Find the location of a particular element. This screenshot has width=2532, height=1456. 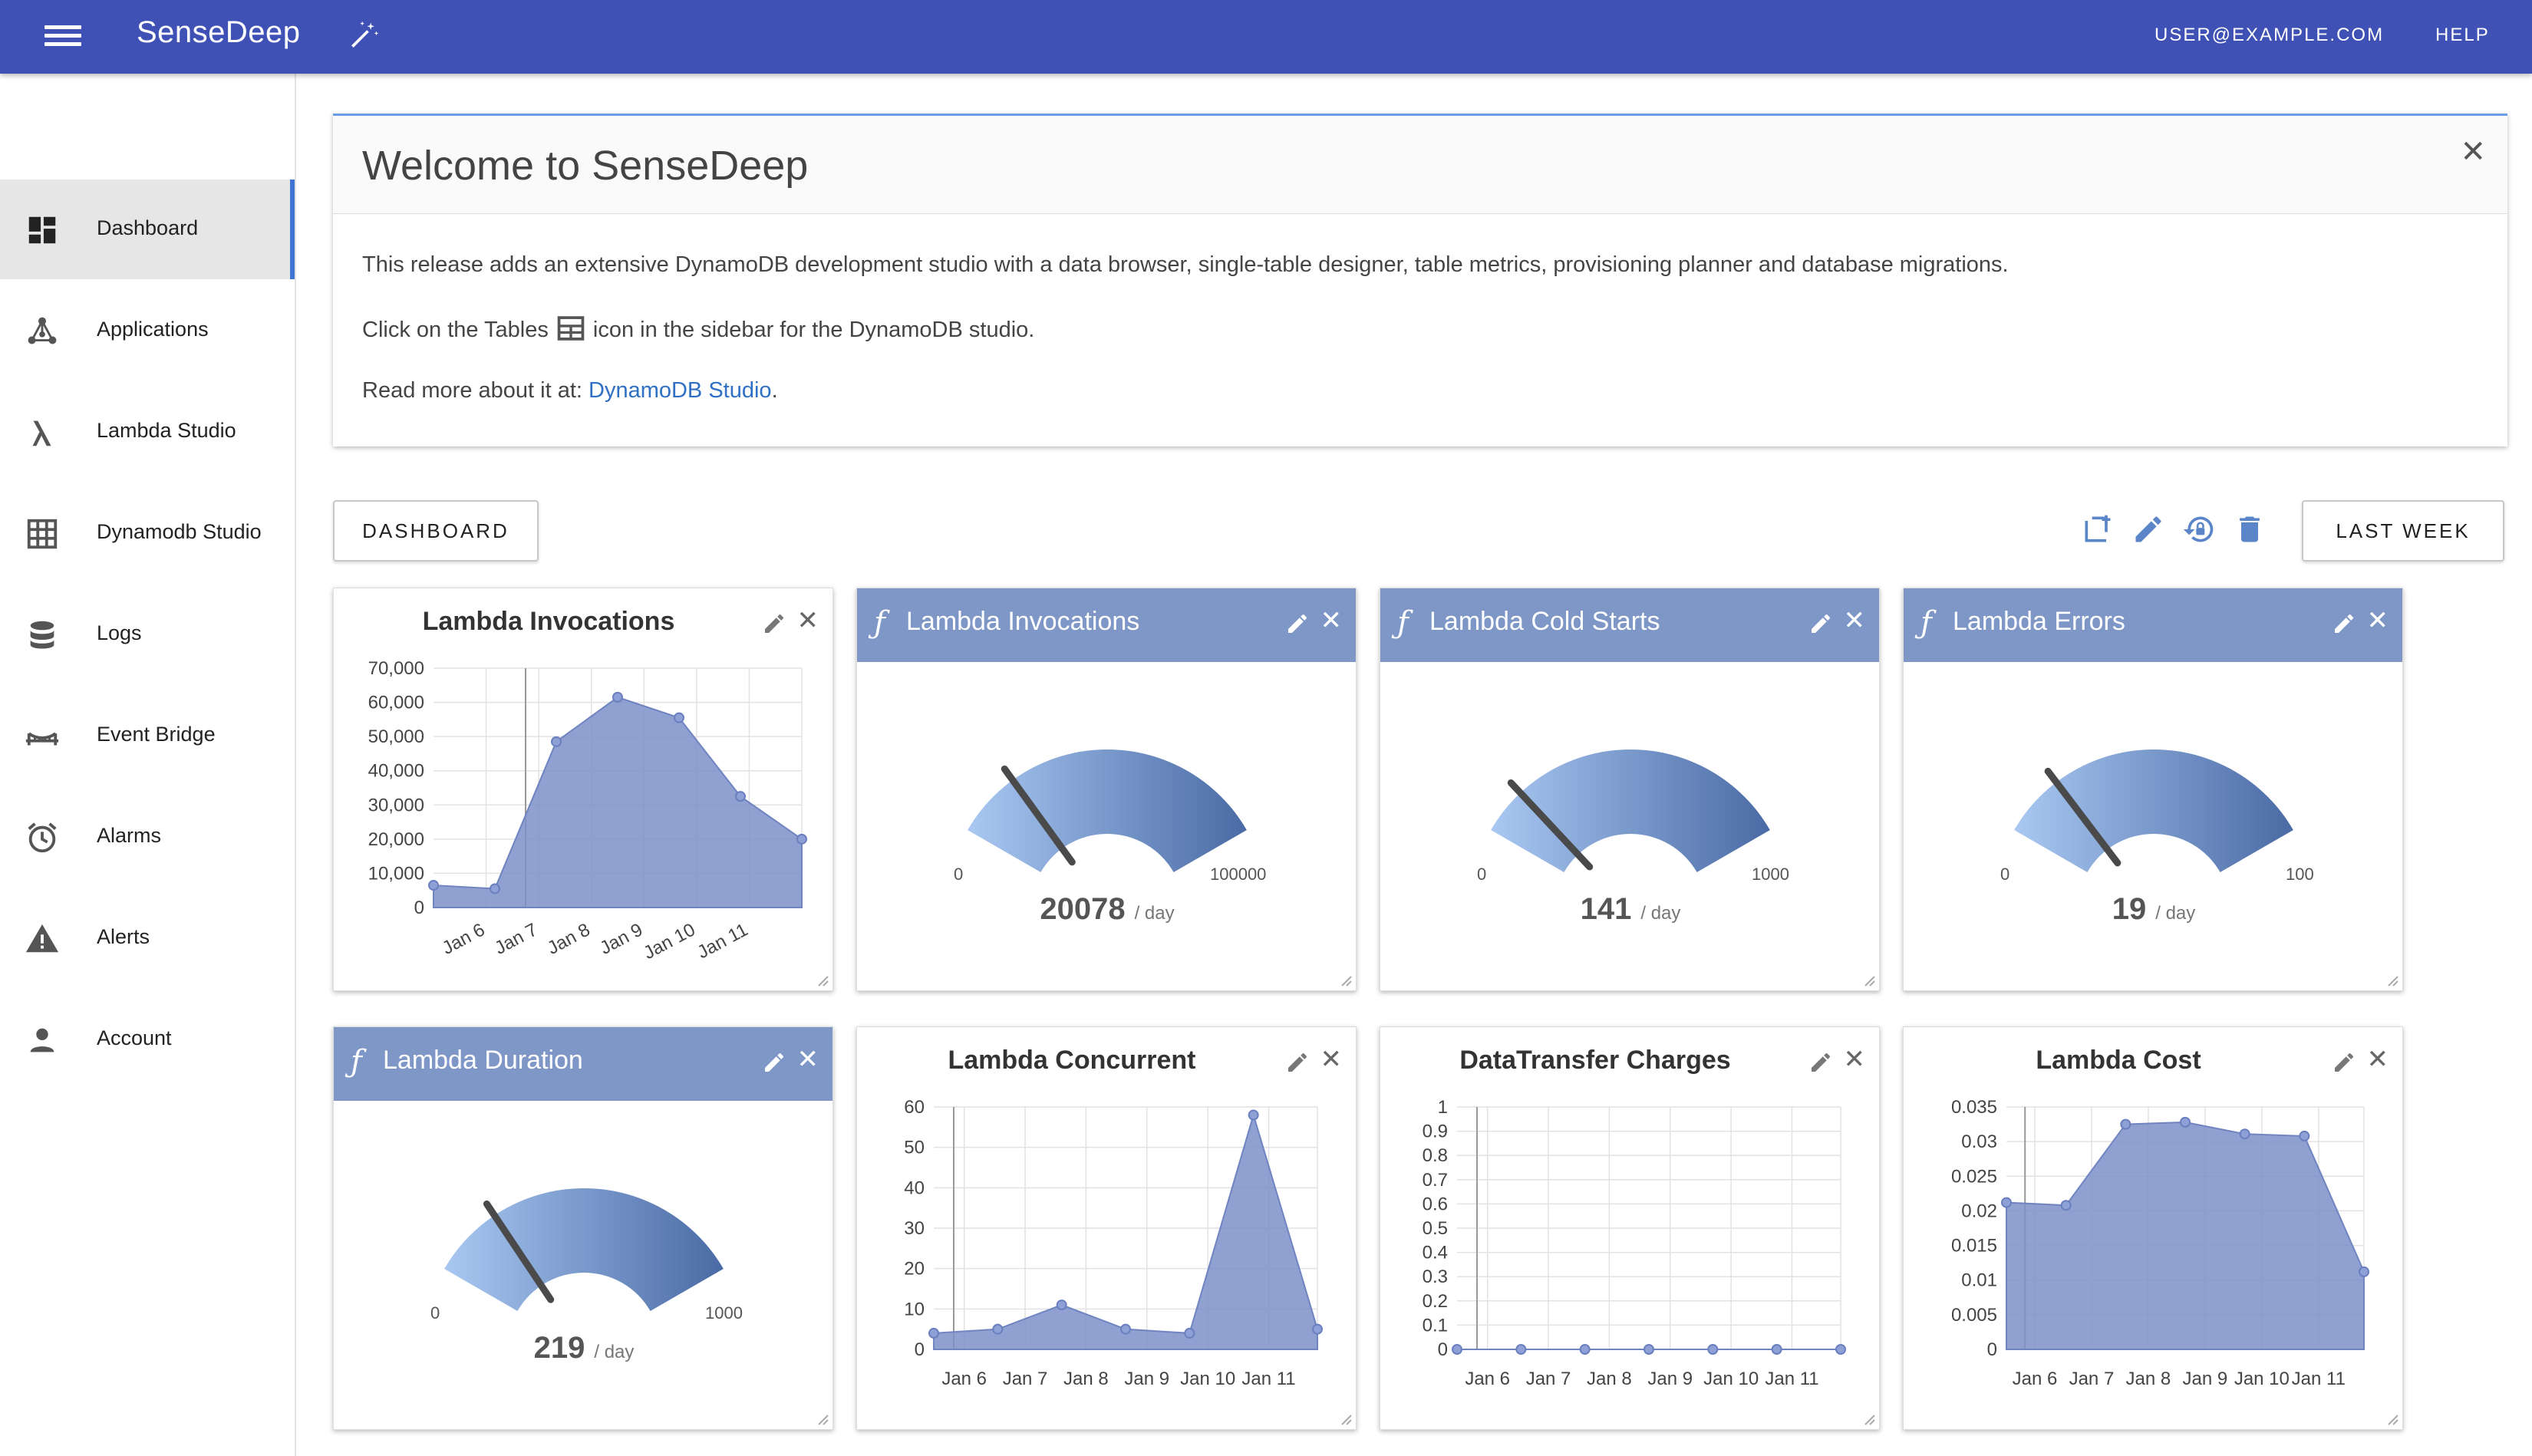

gauge-value: 20078 / day is located at coordinates (1107, 909).